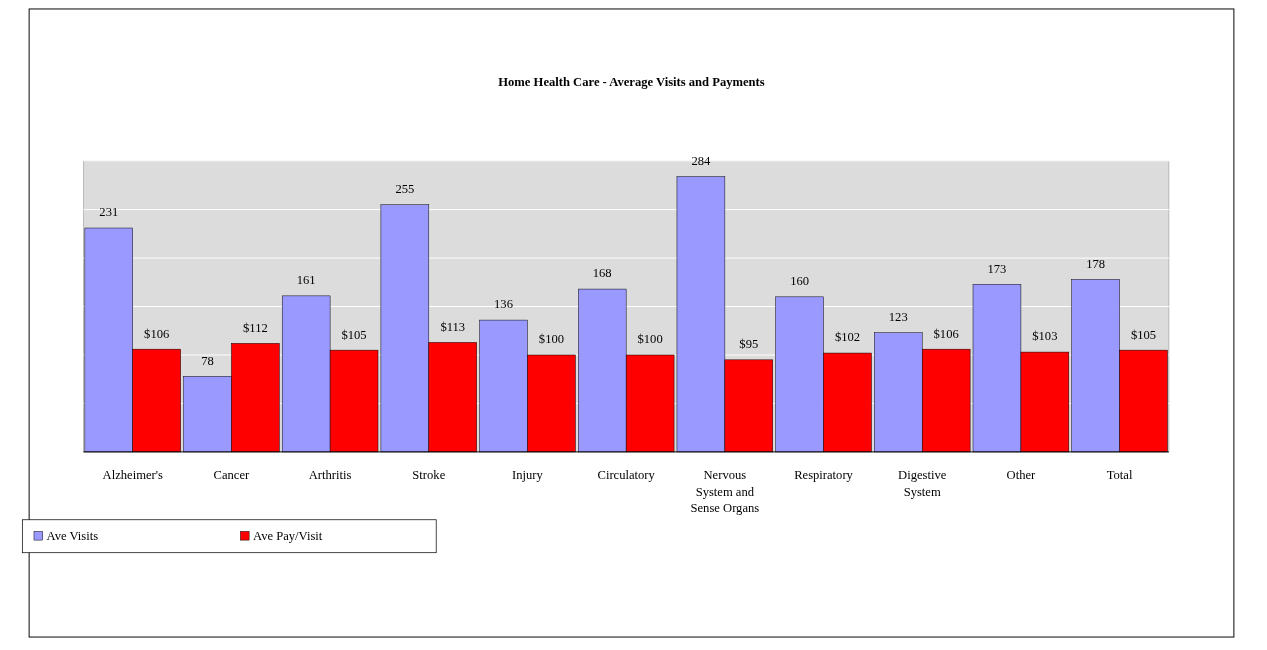 The image size is (1267, 650). What do you see at coordinates (330, 475) in the screenshot?
I see `x-tick-label: Arthritis` at bounding box center [330, 475].